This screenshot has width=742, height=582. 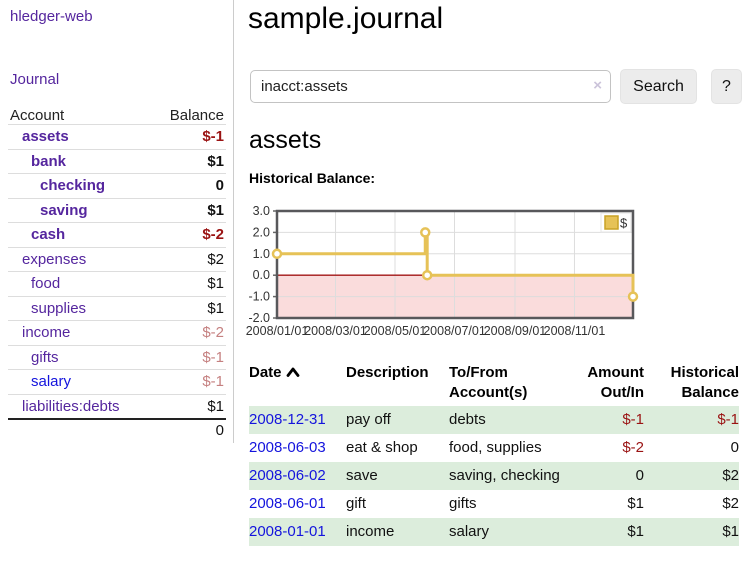 What do you see at coordinates (494, 504) in the screenshot?
I see `register-row: 2008-06-01 gift gifts $1 $2` at bounding box center [494, 504].